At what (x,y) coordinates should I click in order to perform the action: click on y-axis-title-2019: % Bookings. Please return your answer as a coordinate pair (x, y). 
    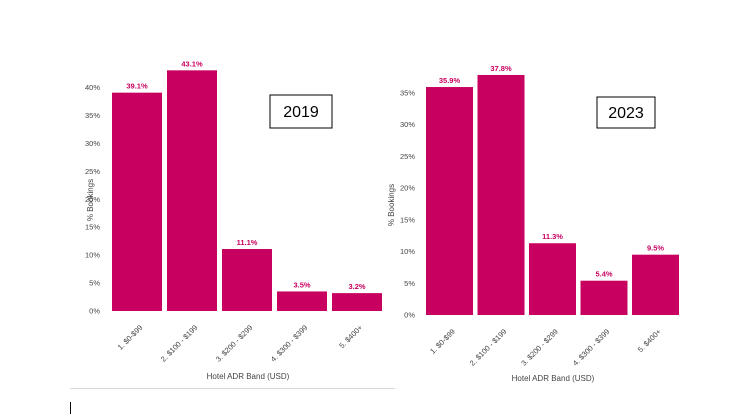
    Looking at the image, I should click on (90, 200).